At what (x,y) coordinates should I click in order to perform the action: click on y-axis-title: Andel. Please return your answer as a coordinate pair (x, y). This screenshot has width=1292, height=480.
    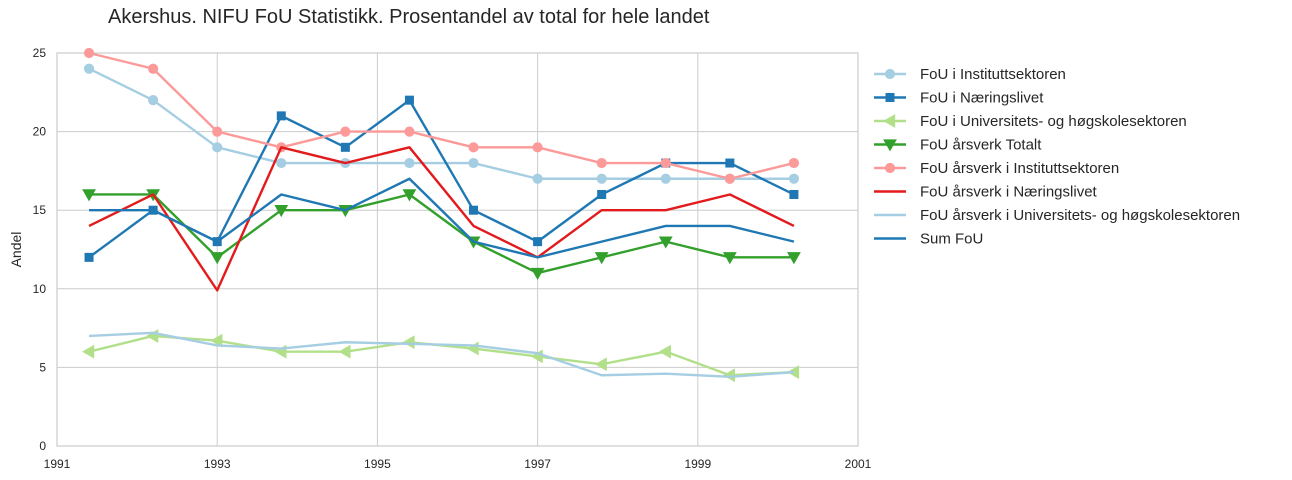
    Looking at the image, I should click on (16, 250).